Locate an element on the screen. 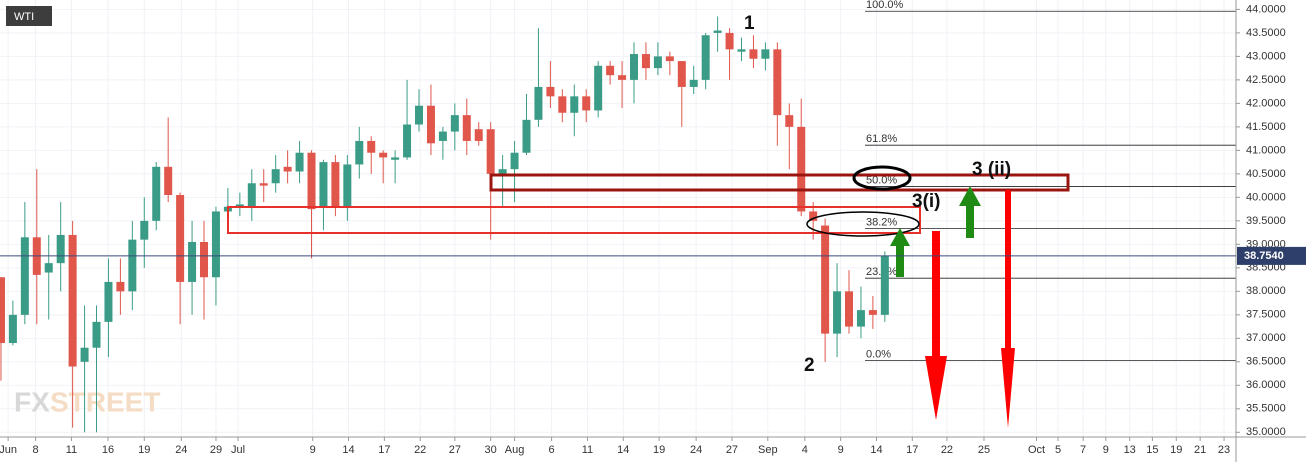 This screenshot has width=1306, height=462. x-tick-label: 30 is located at coordinates (491, 450).